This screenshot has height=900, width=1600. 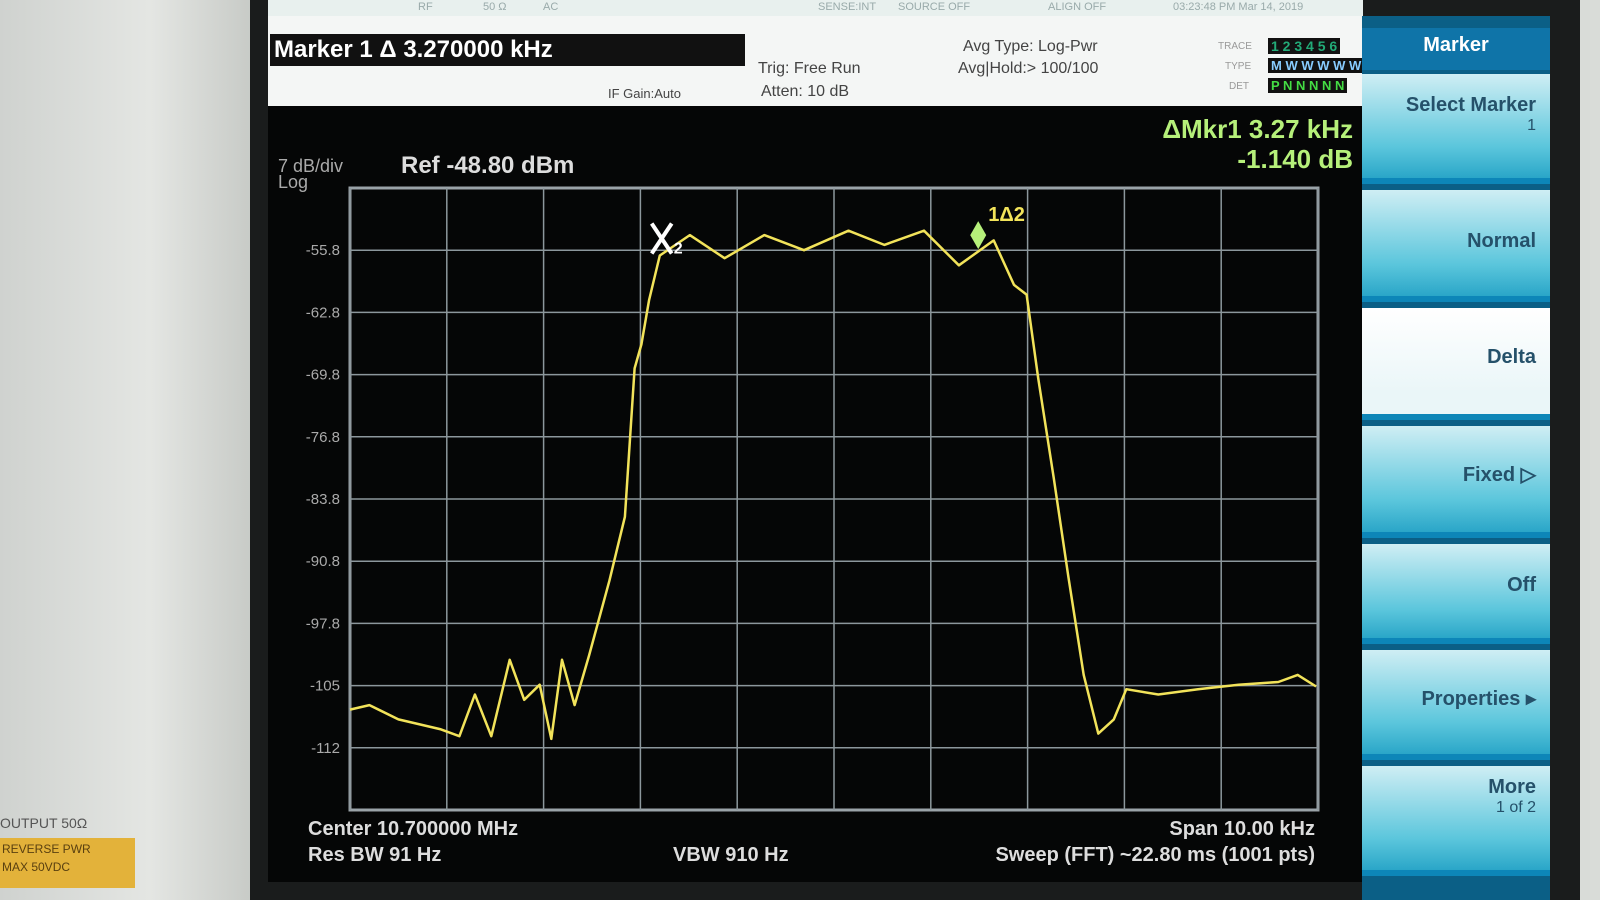 What do you see at coordinates (551, 7) in the screenshot?
I see `status-text: AC` at bounding box center [551, 7].